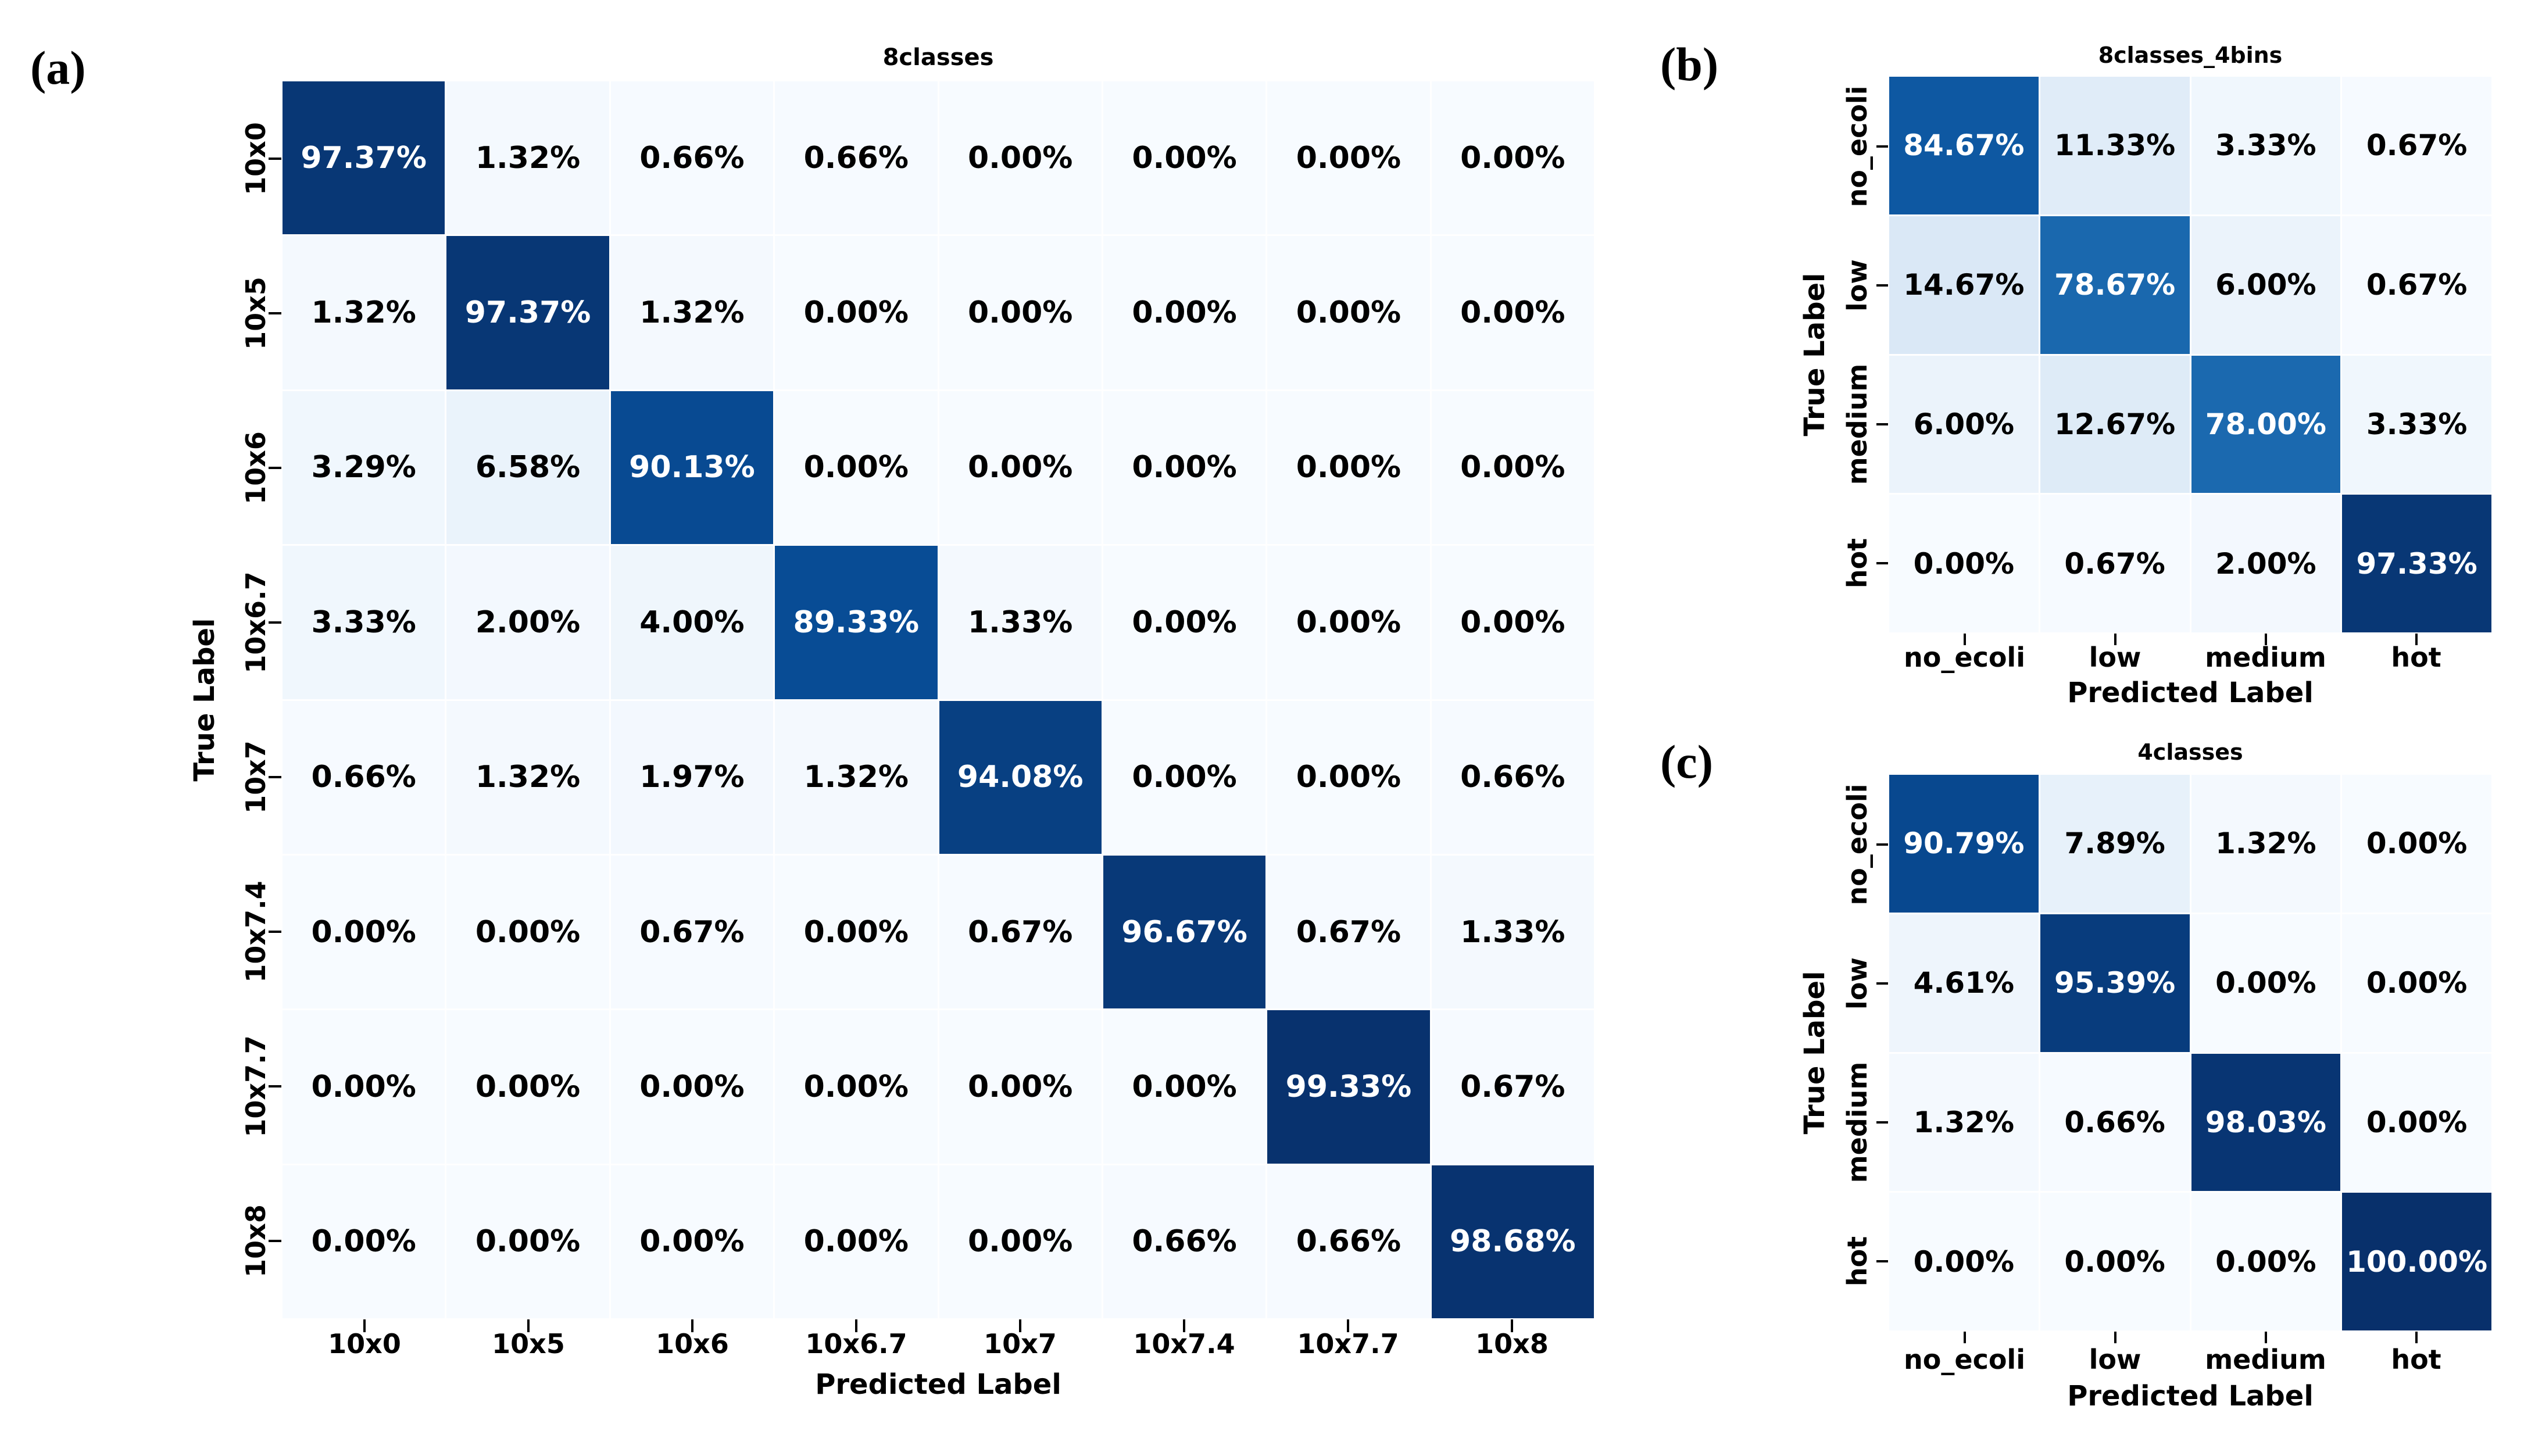 The image size is (2542, 1456). Describe the element at coordinates (2115, 1262) in the screenshot. I see `heatmap-cell-r3c1: 0.00%` at that location.